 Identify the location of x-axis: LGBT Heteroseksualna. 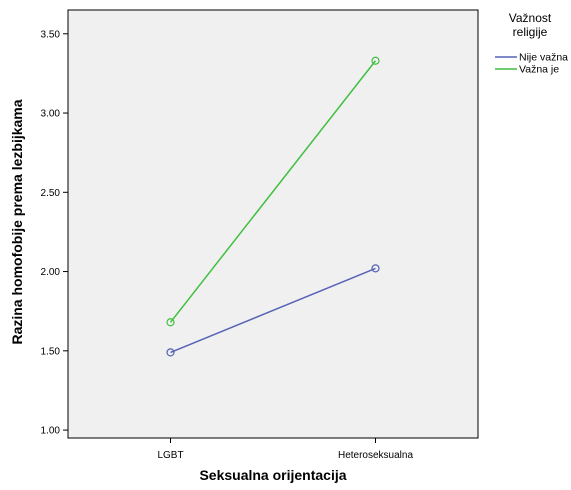
(285, 449).